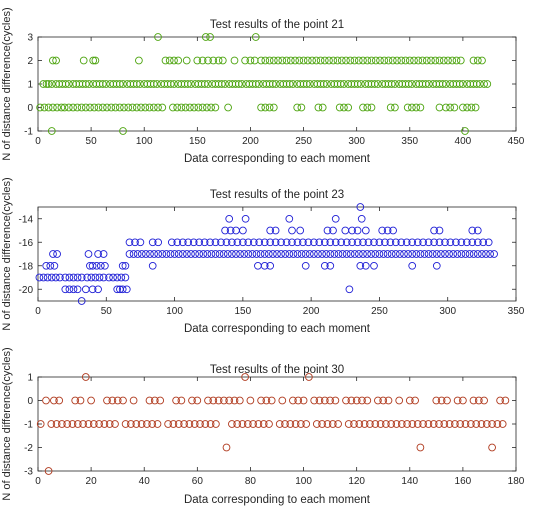 This screenshot has height=510, width=550. What do you see at coordinates (28, 472) in the screenshot?
I see `y-tick-label: -3` at bounding box center [28, 472].